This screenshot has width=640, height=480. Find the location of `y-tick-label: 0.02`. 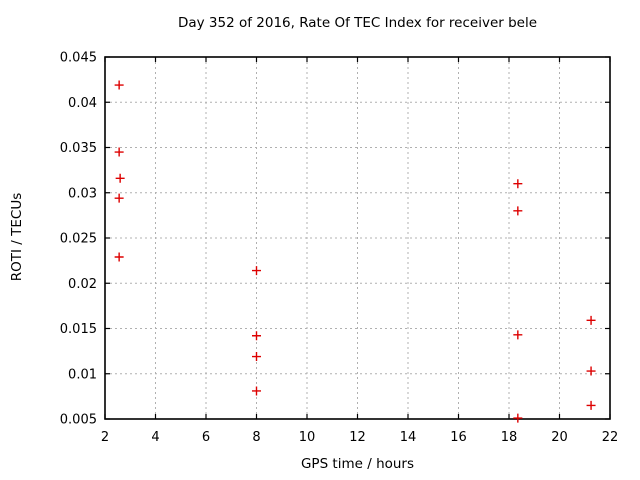

y-tick-label: 0.02 is located at coordinates (82, 284).